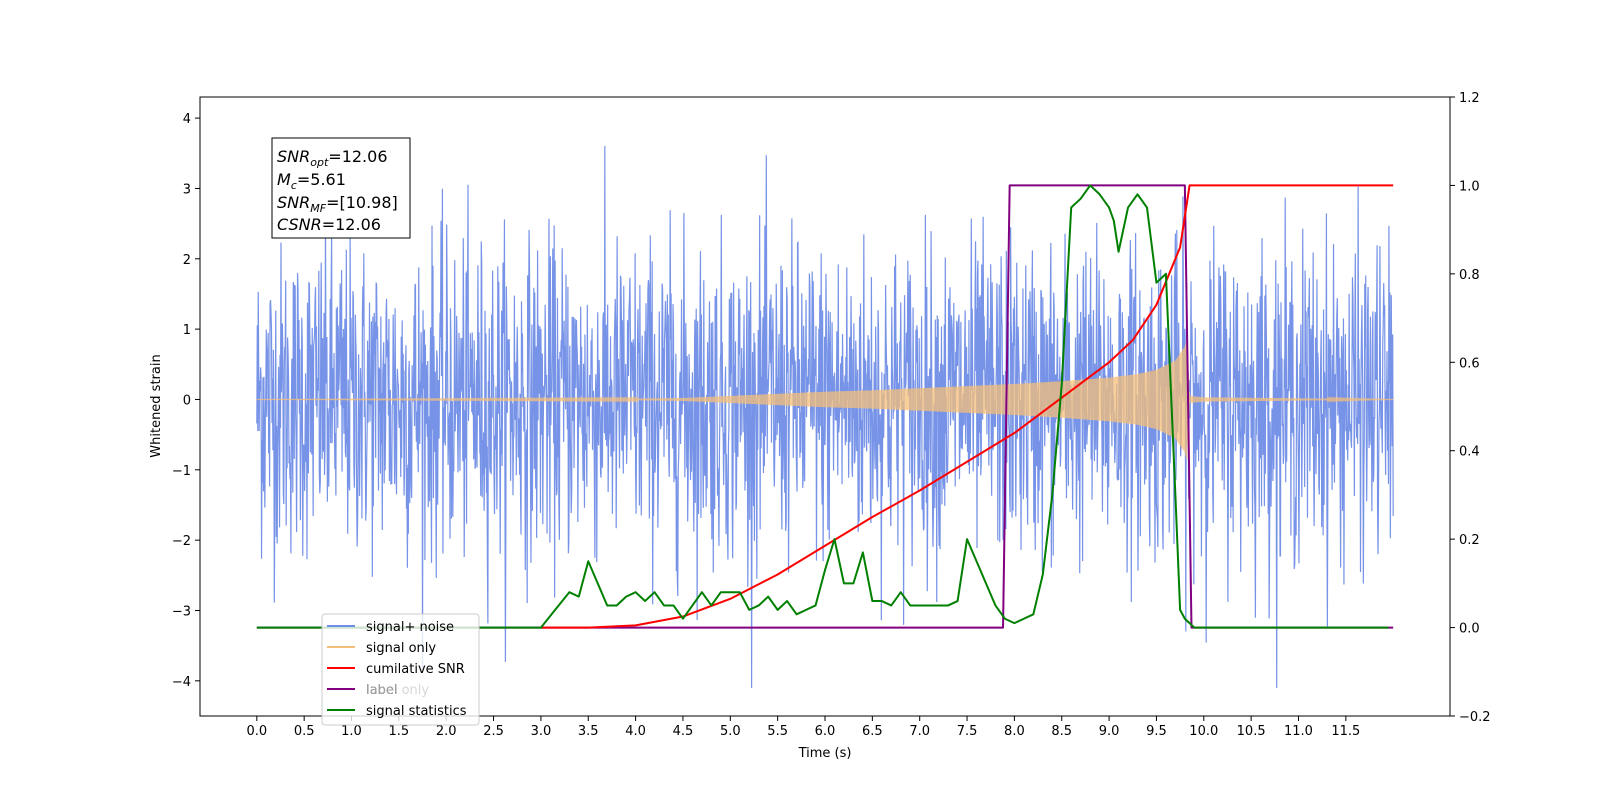 This screenshot has width=1600, height=800. I want to click on x-tick-label: 3.0, so click(541, 731).